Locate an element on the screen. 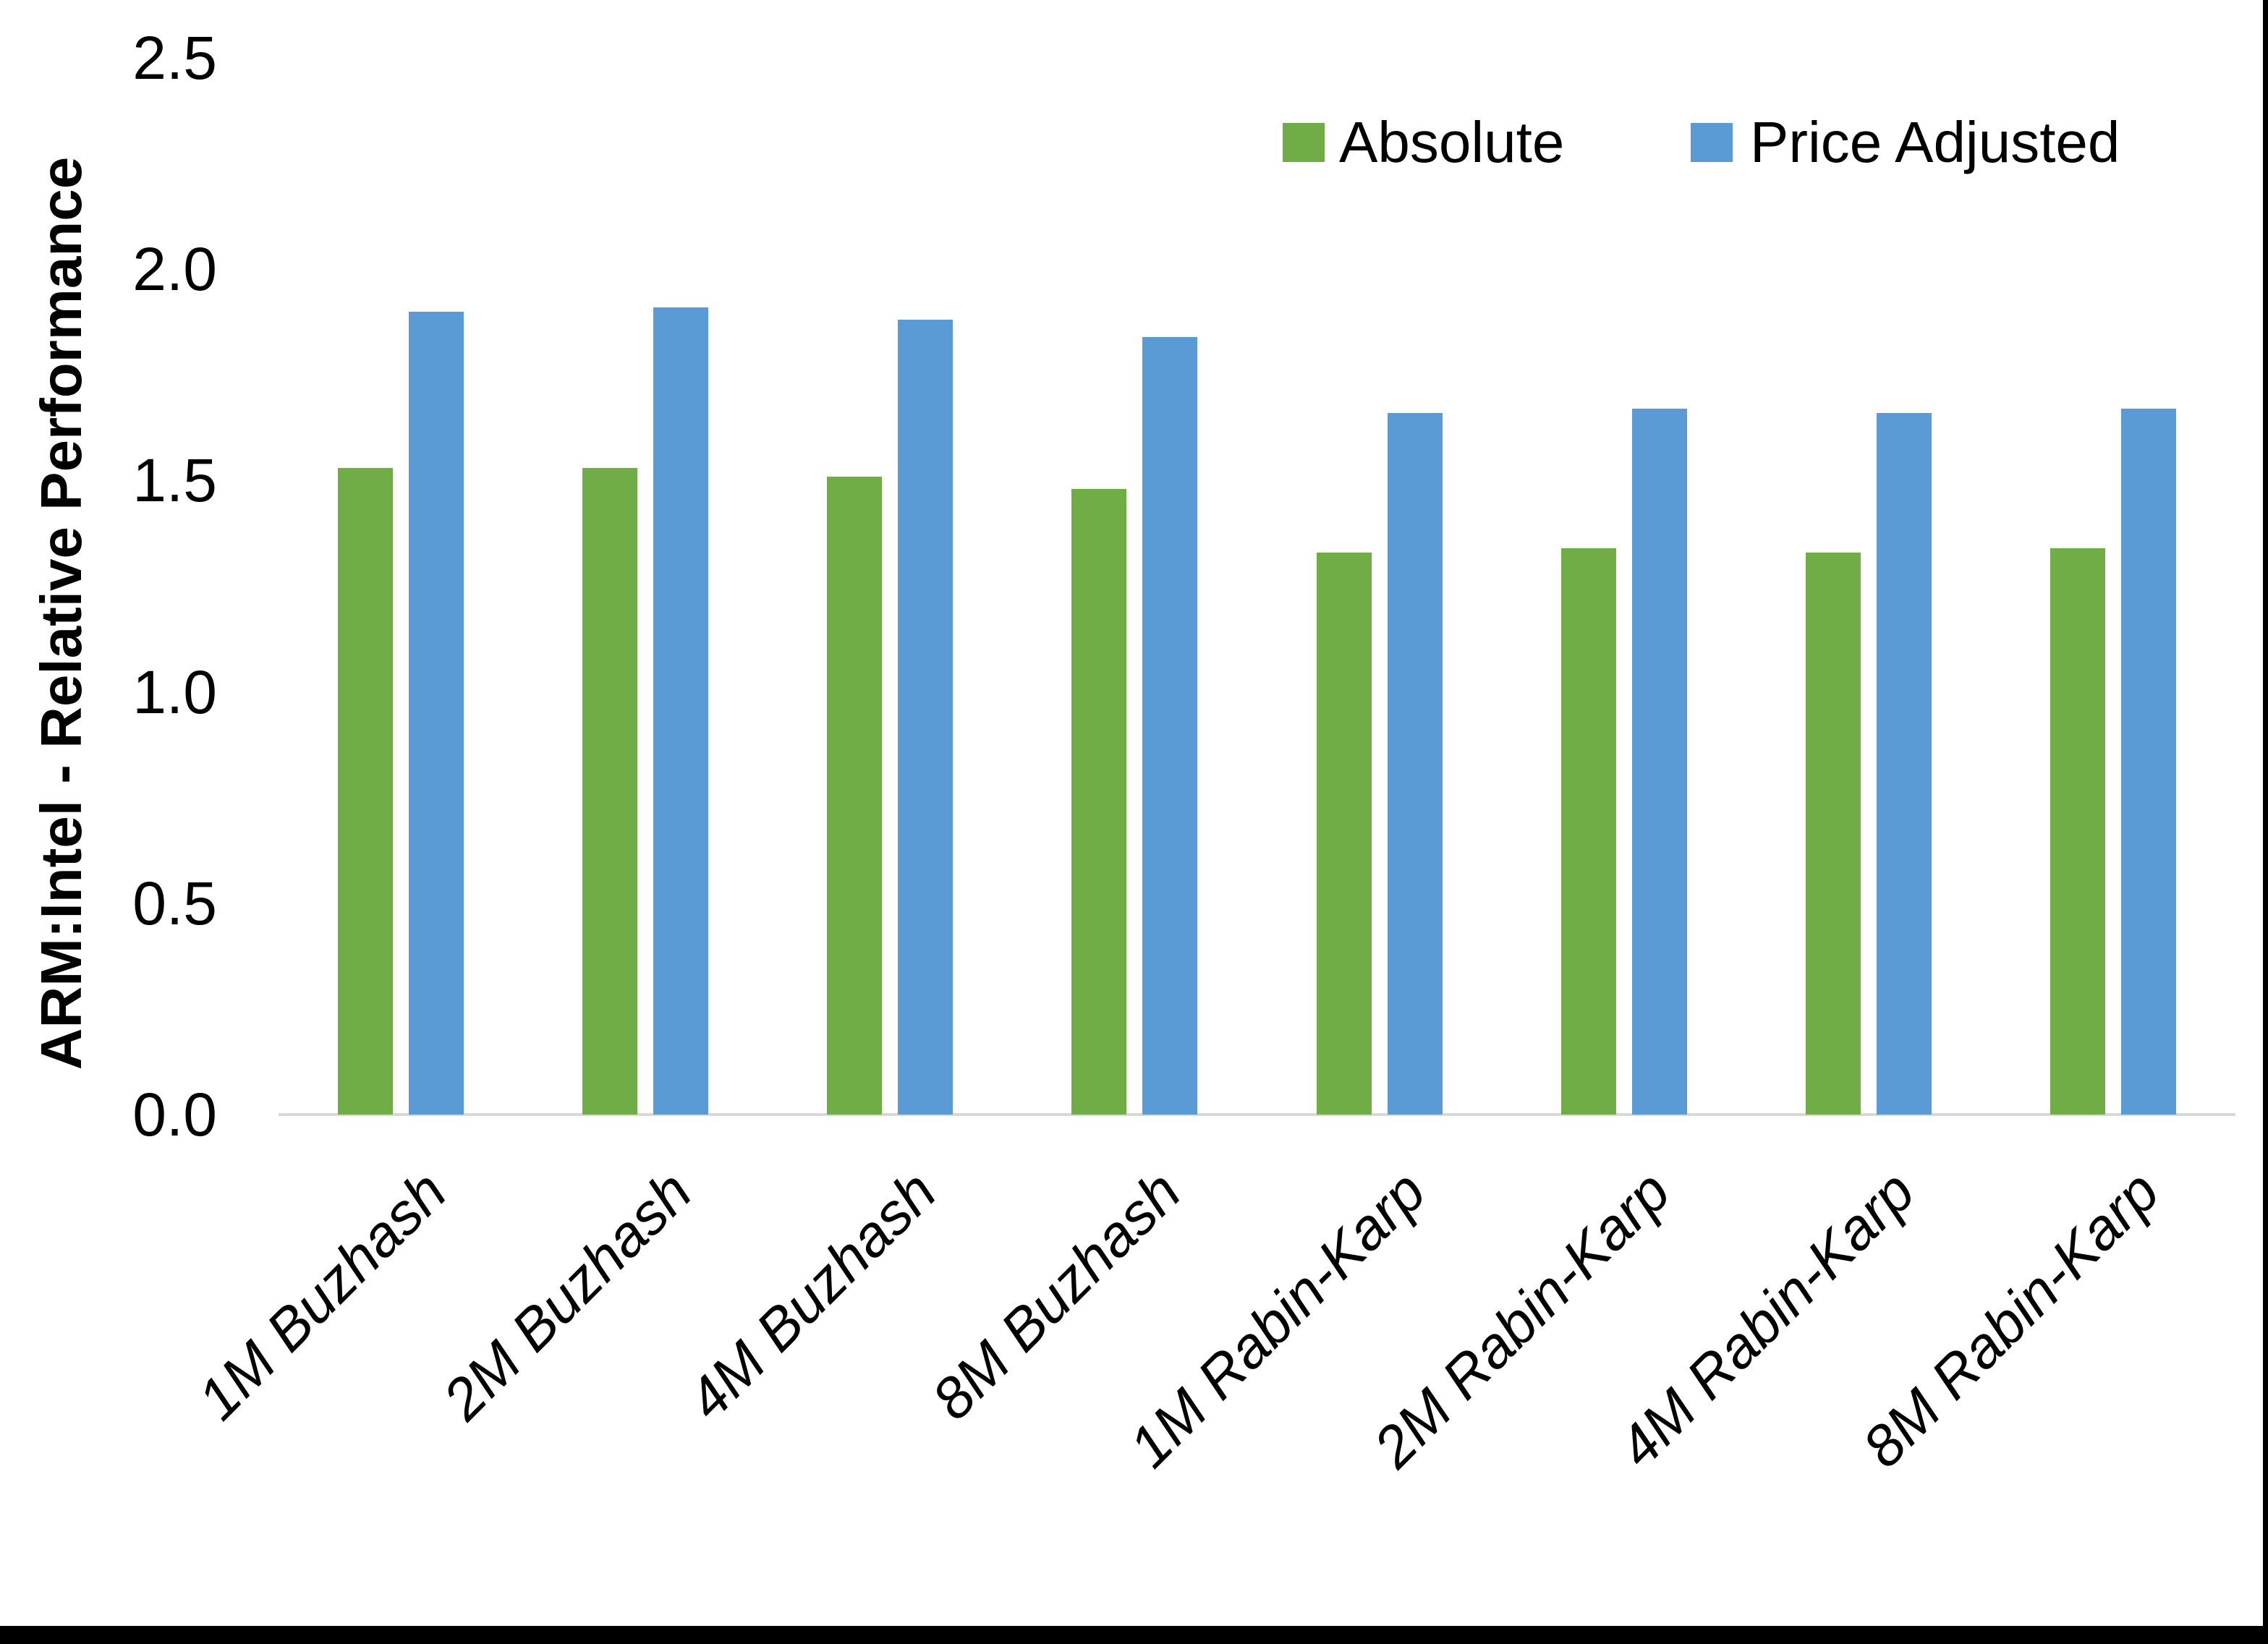 This screenshot has width=2268, height=1644. y-tick-label: 2.0 is located at coordinates (174, 269).